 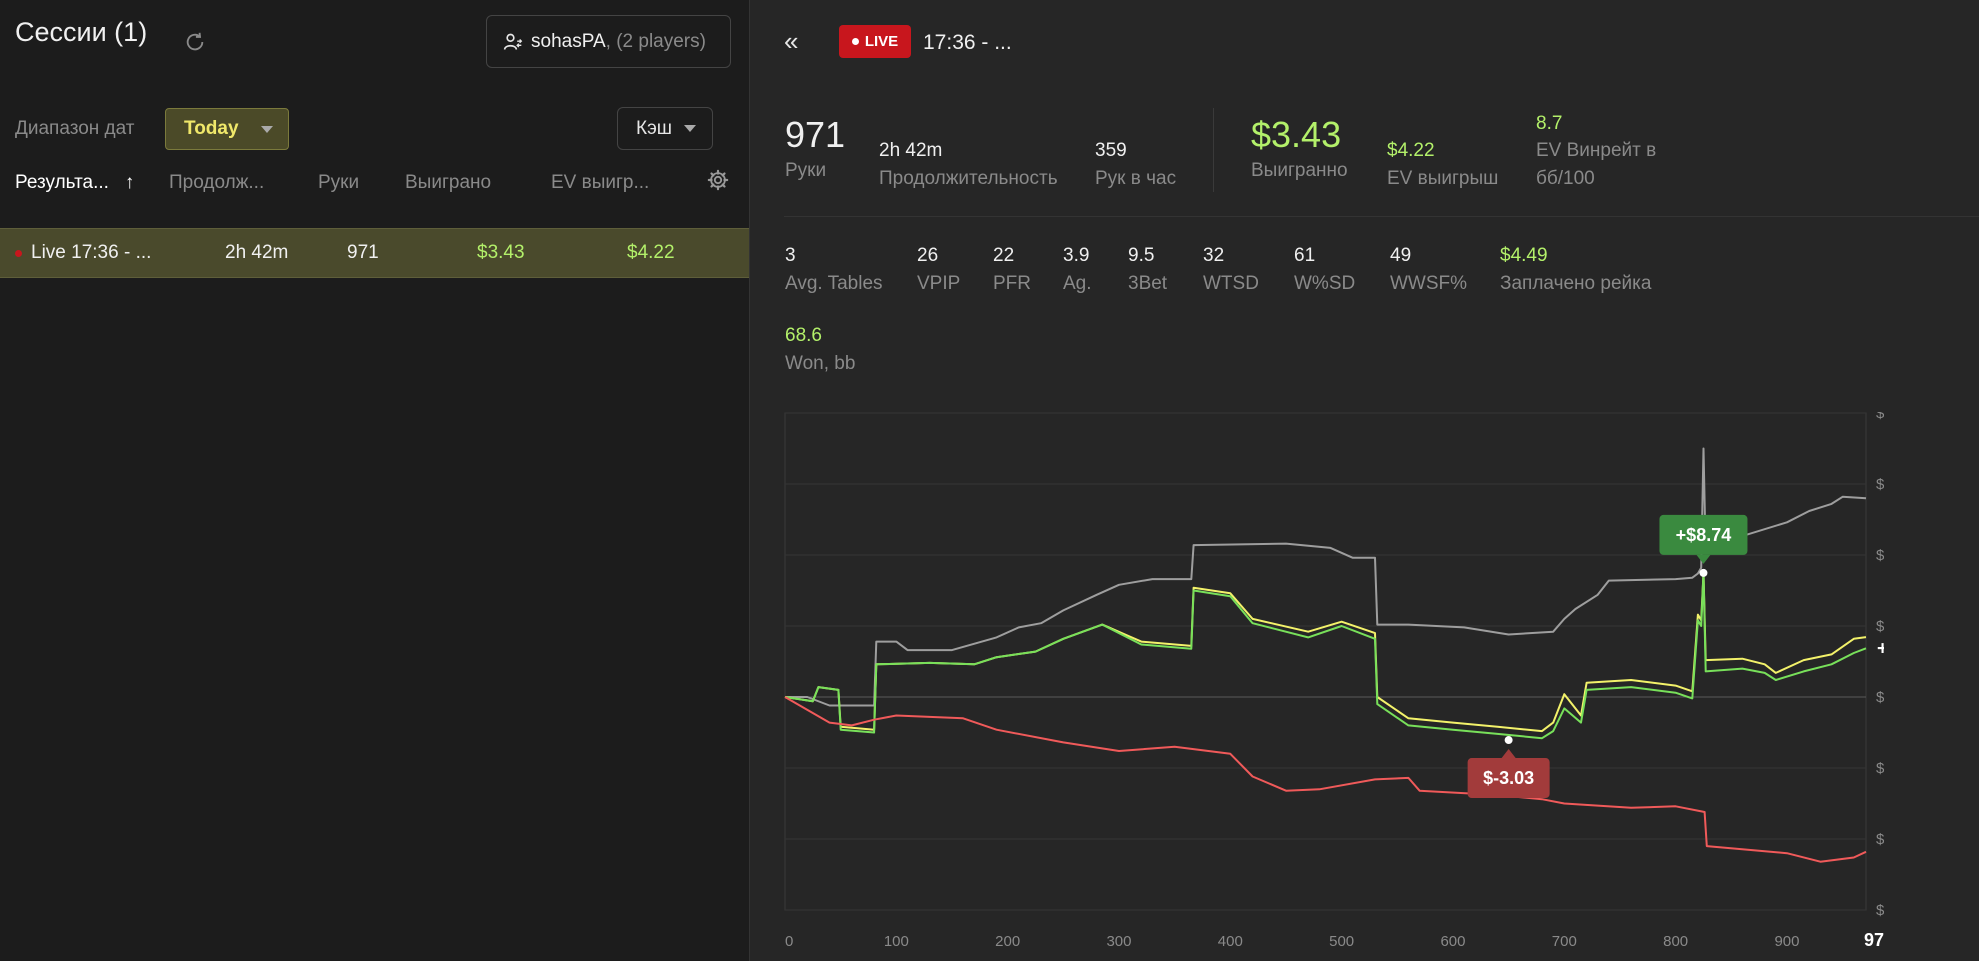 I want to click on date-range-label: Диапазон дат, so click(x=75, y=128).